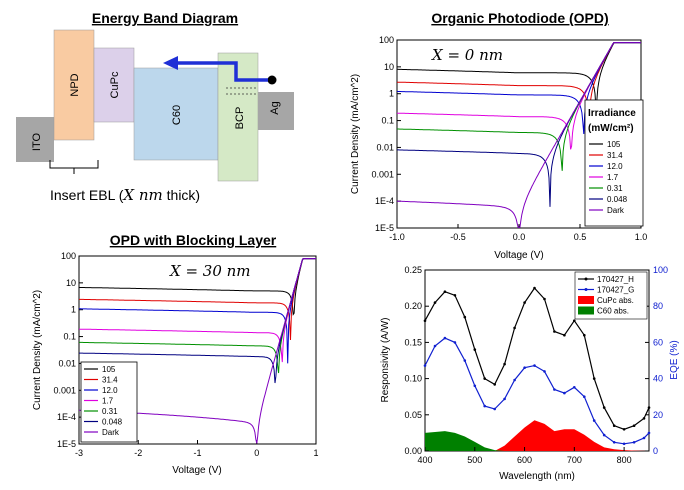 The height and width of the screenshot is (490, 684). Describe the element at coordinates (474, 460) in the screenshot. I see `x-tick-label: 500` at that location.